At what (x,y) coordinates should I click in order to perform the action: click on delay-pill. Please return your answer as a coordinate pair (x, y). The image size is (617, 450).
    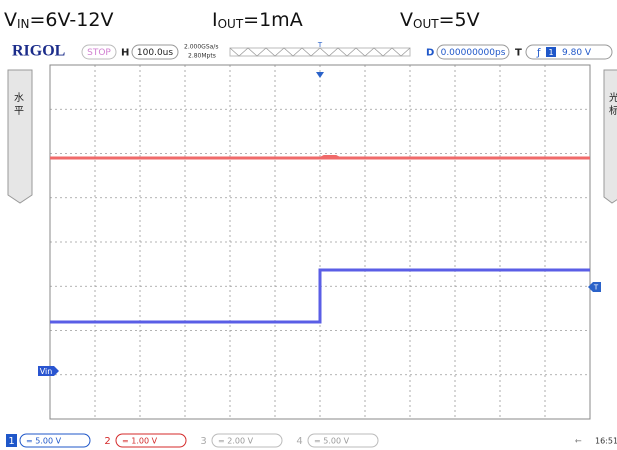
    Looking at the image, I should click on (473, 52).